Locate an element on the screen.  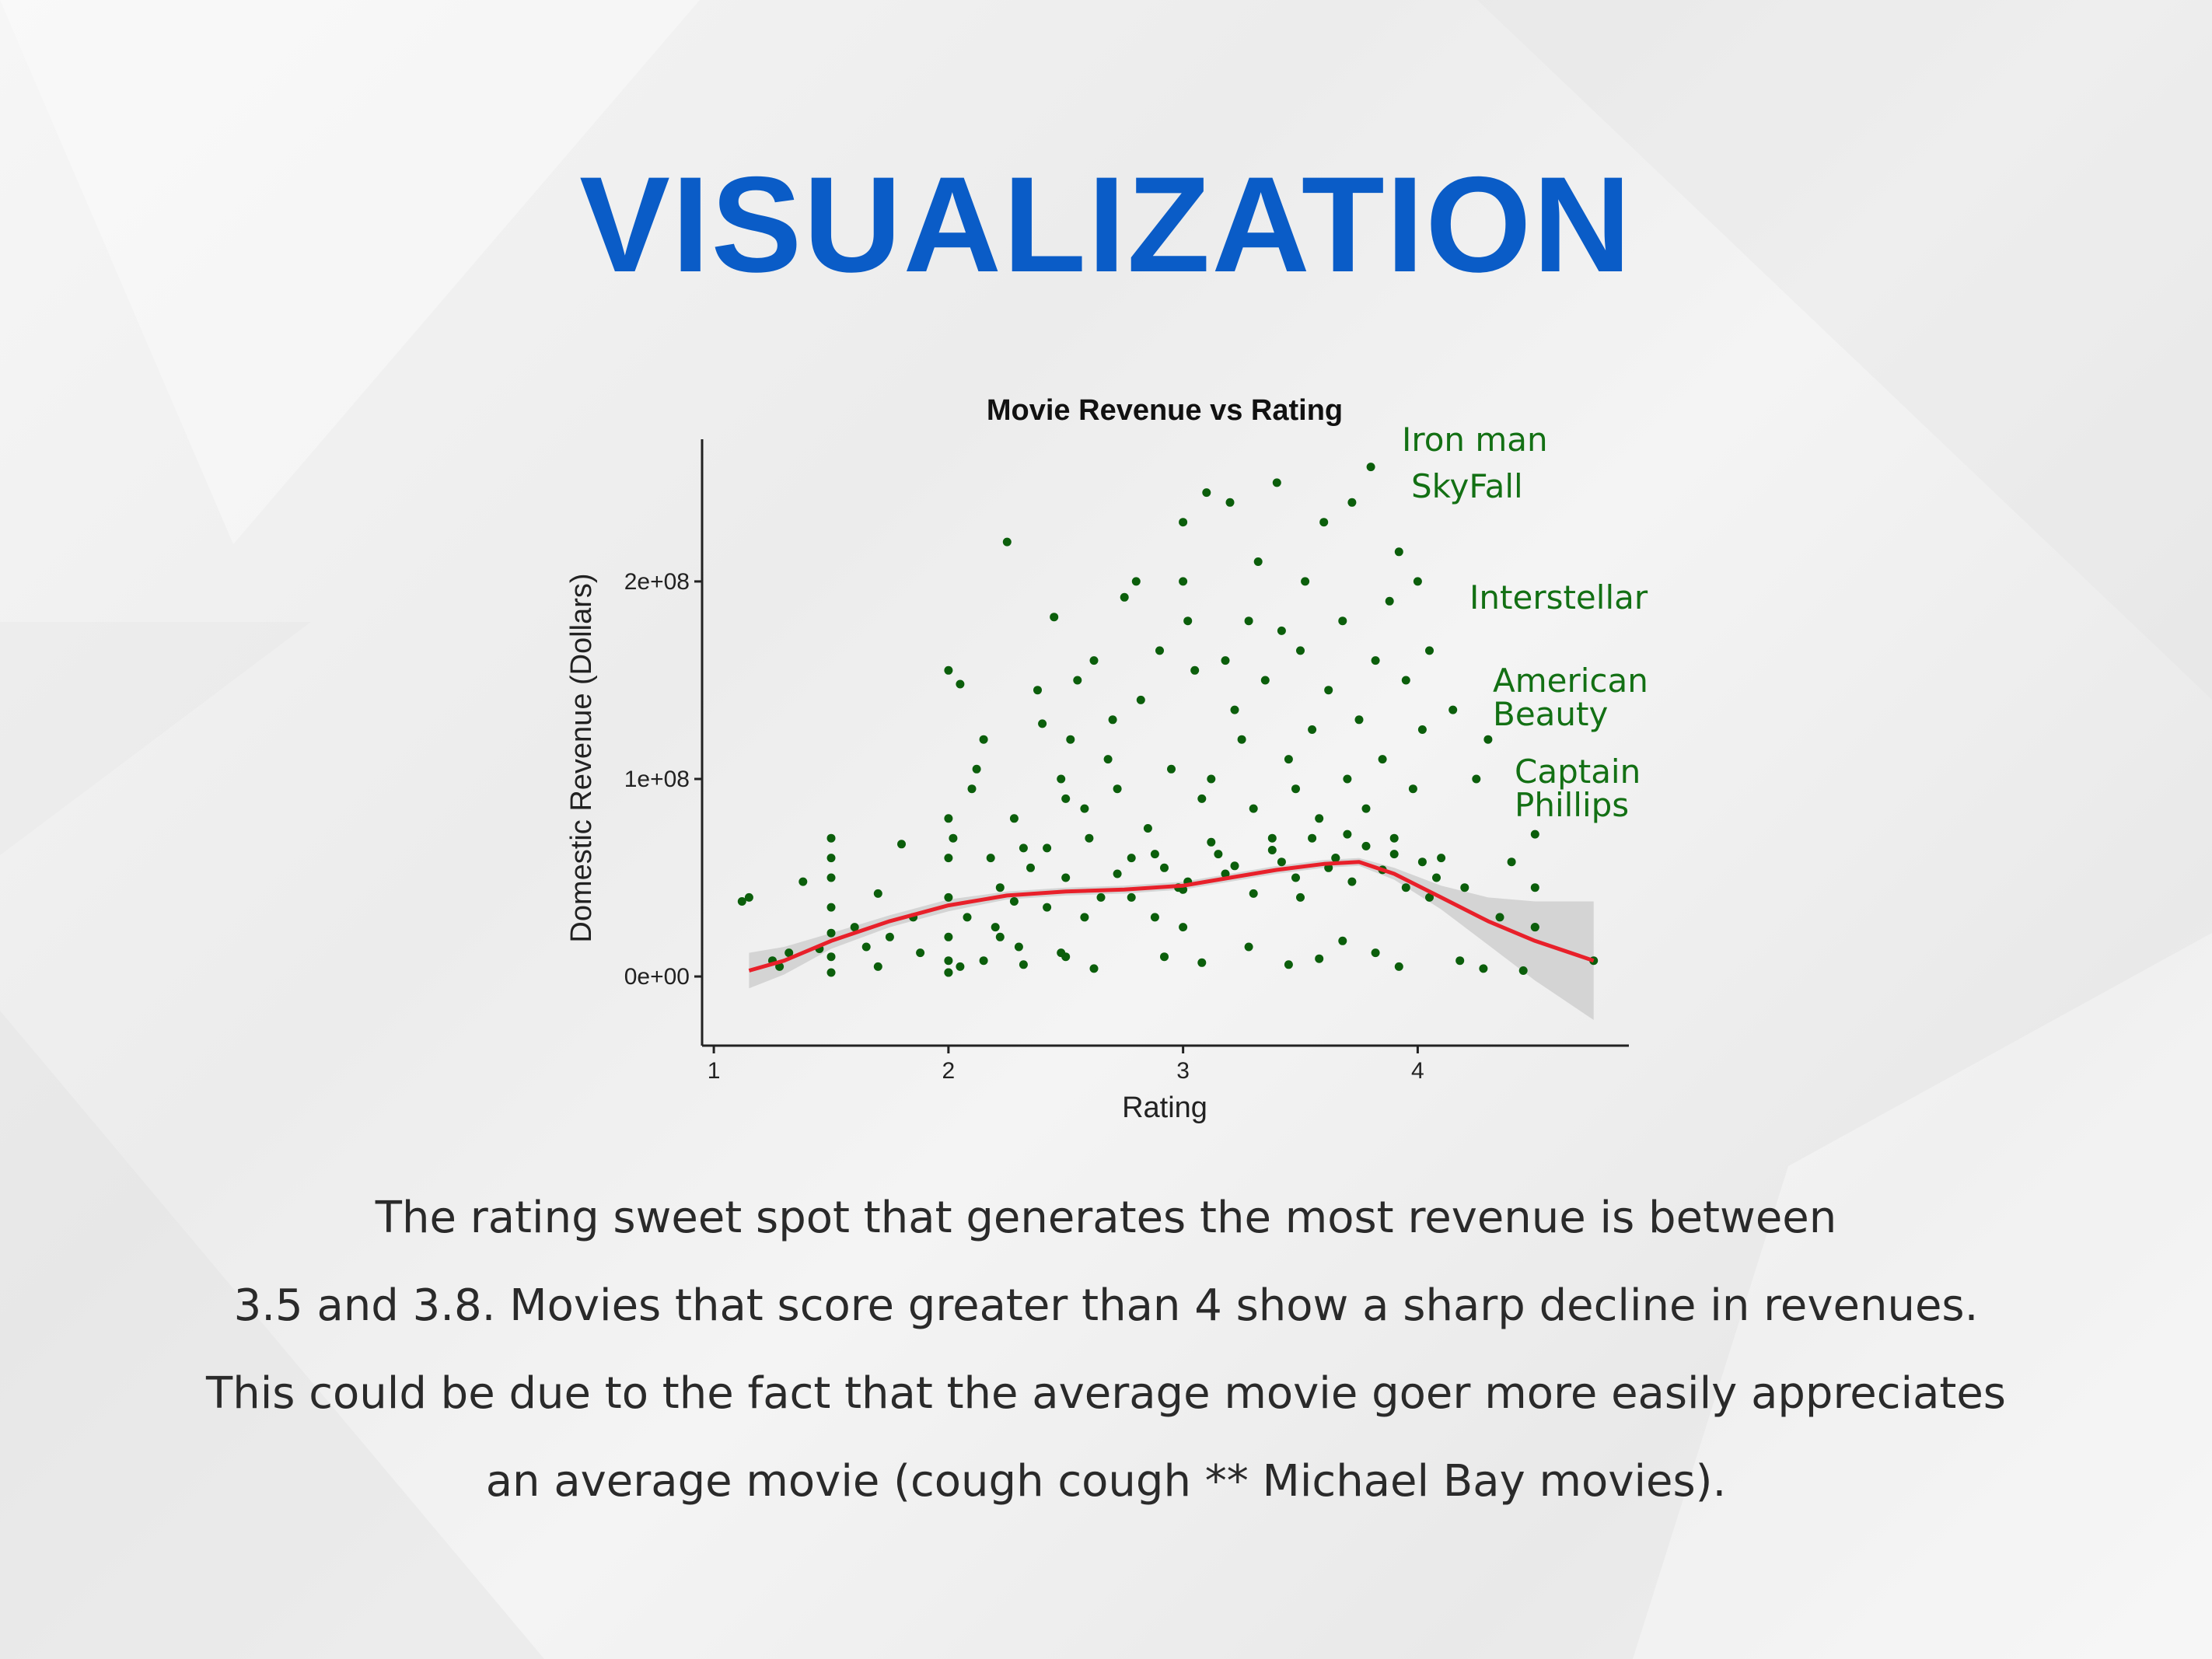
annotation-line: American is located at coordinates (1570, 681).